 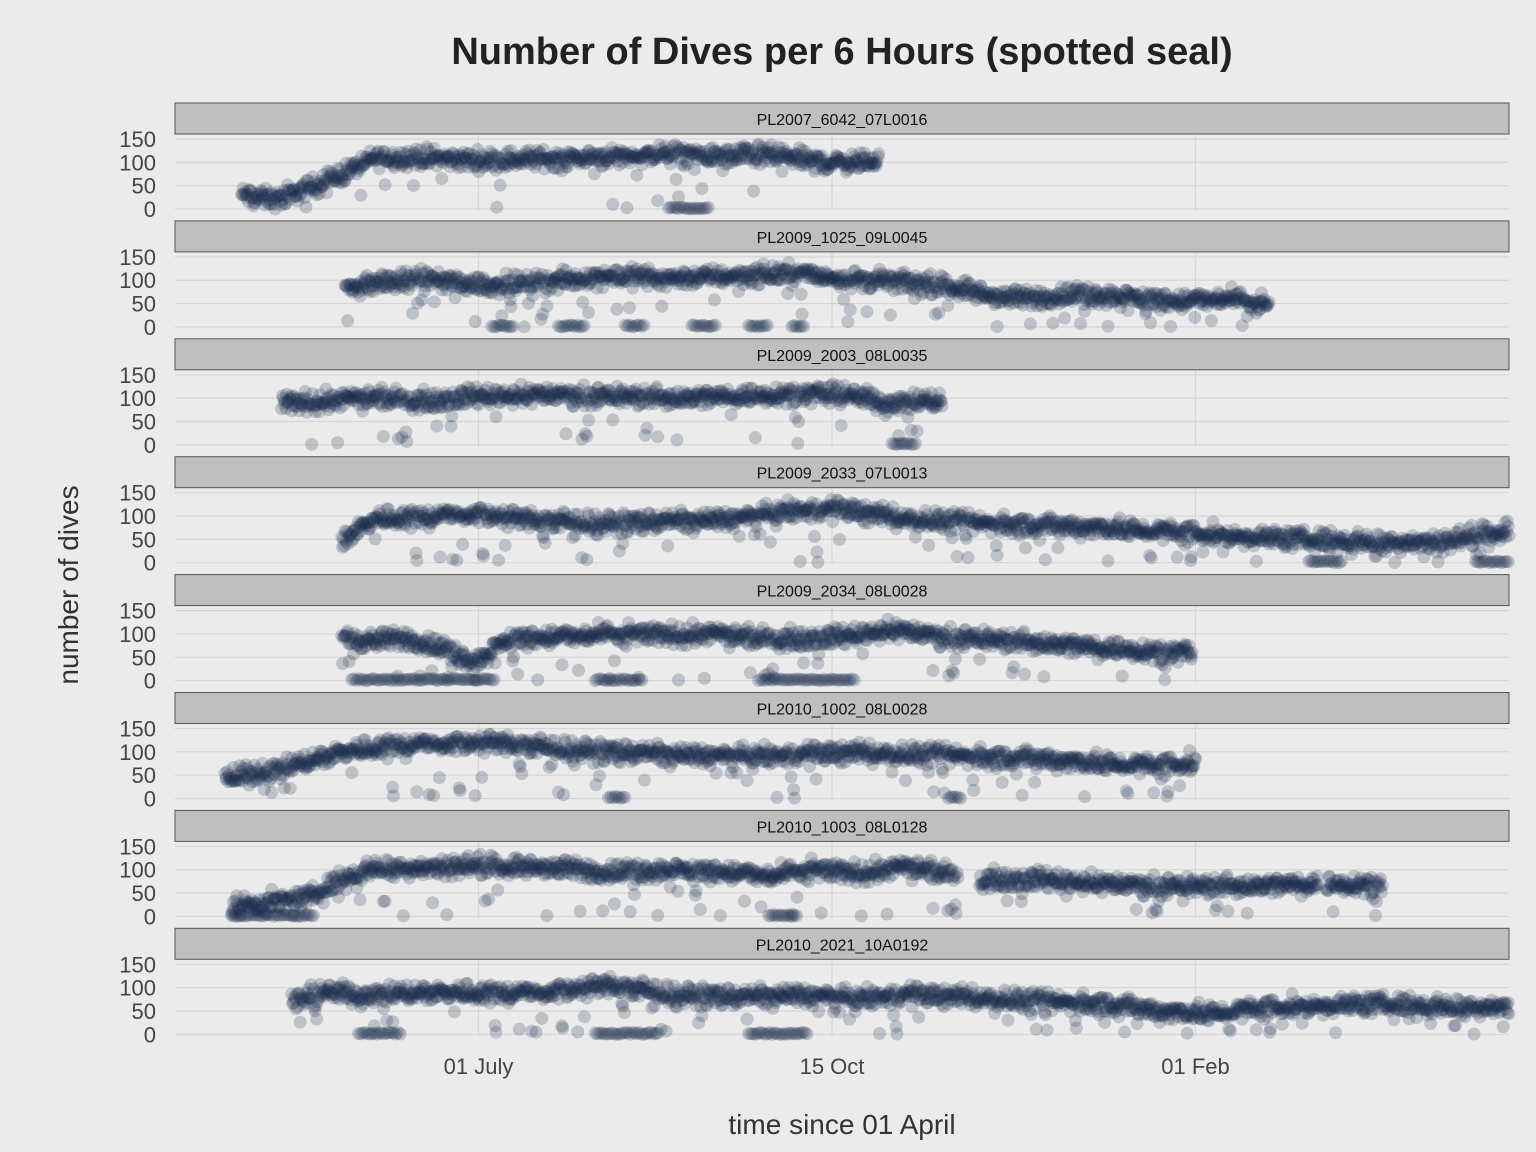 What do you see at coordinates (560, 176) in the screenshot?
I see `data-points` at bounding box center [560, 176].